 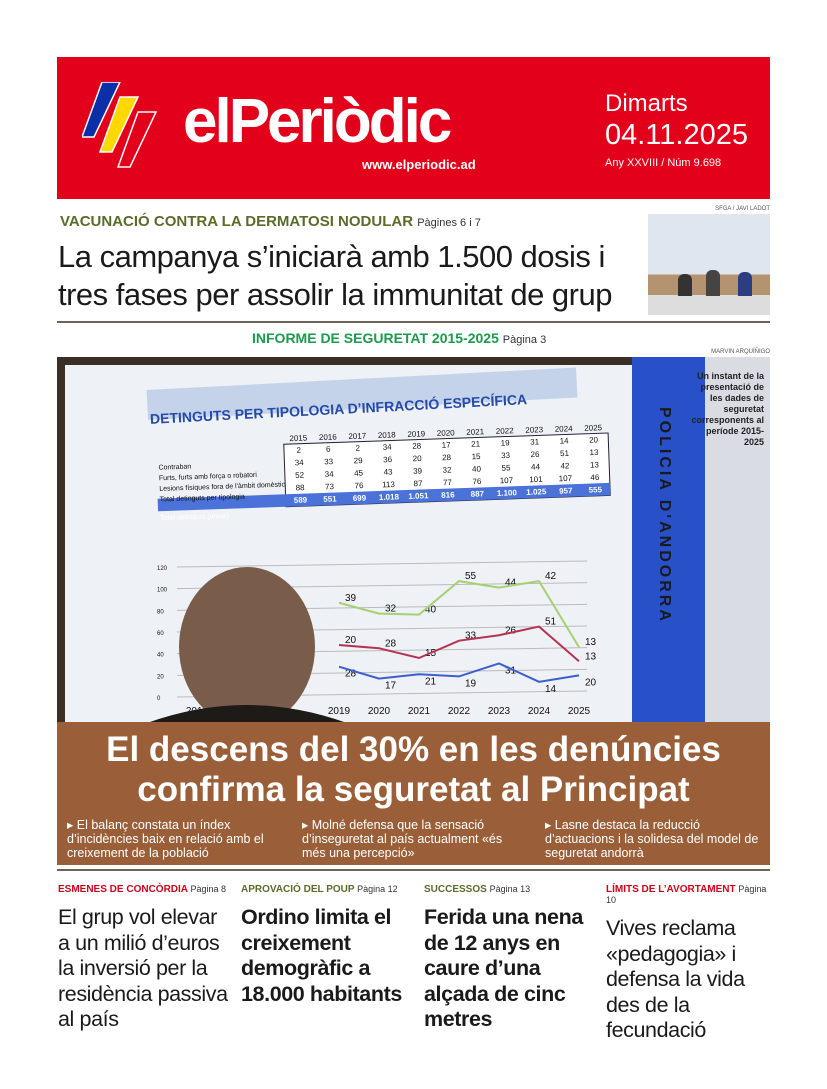 I want to click on data-label: 17, so click(x=391, y=686).